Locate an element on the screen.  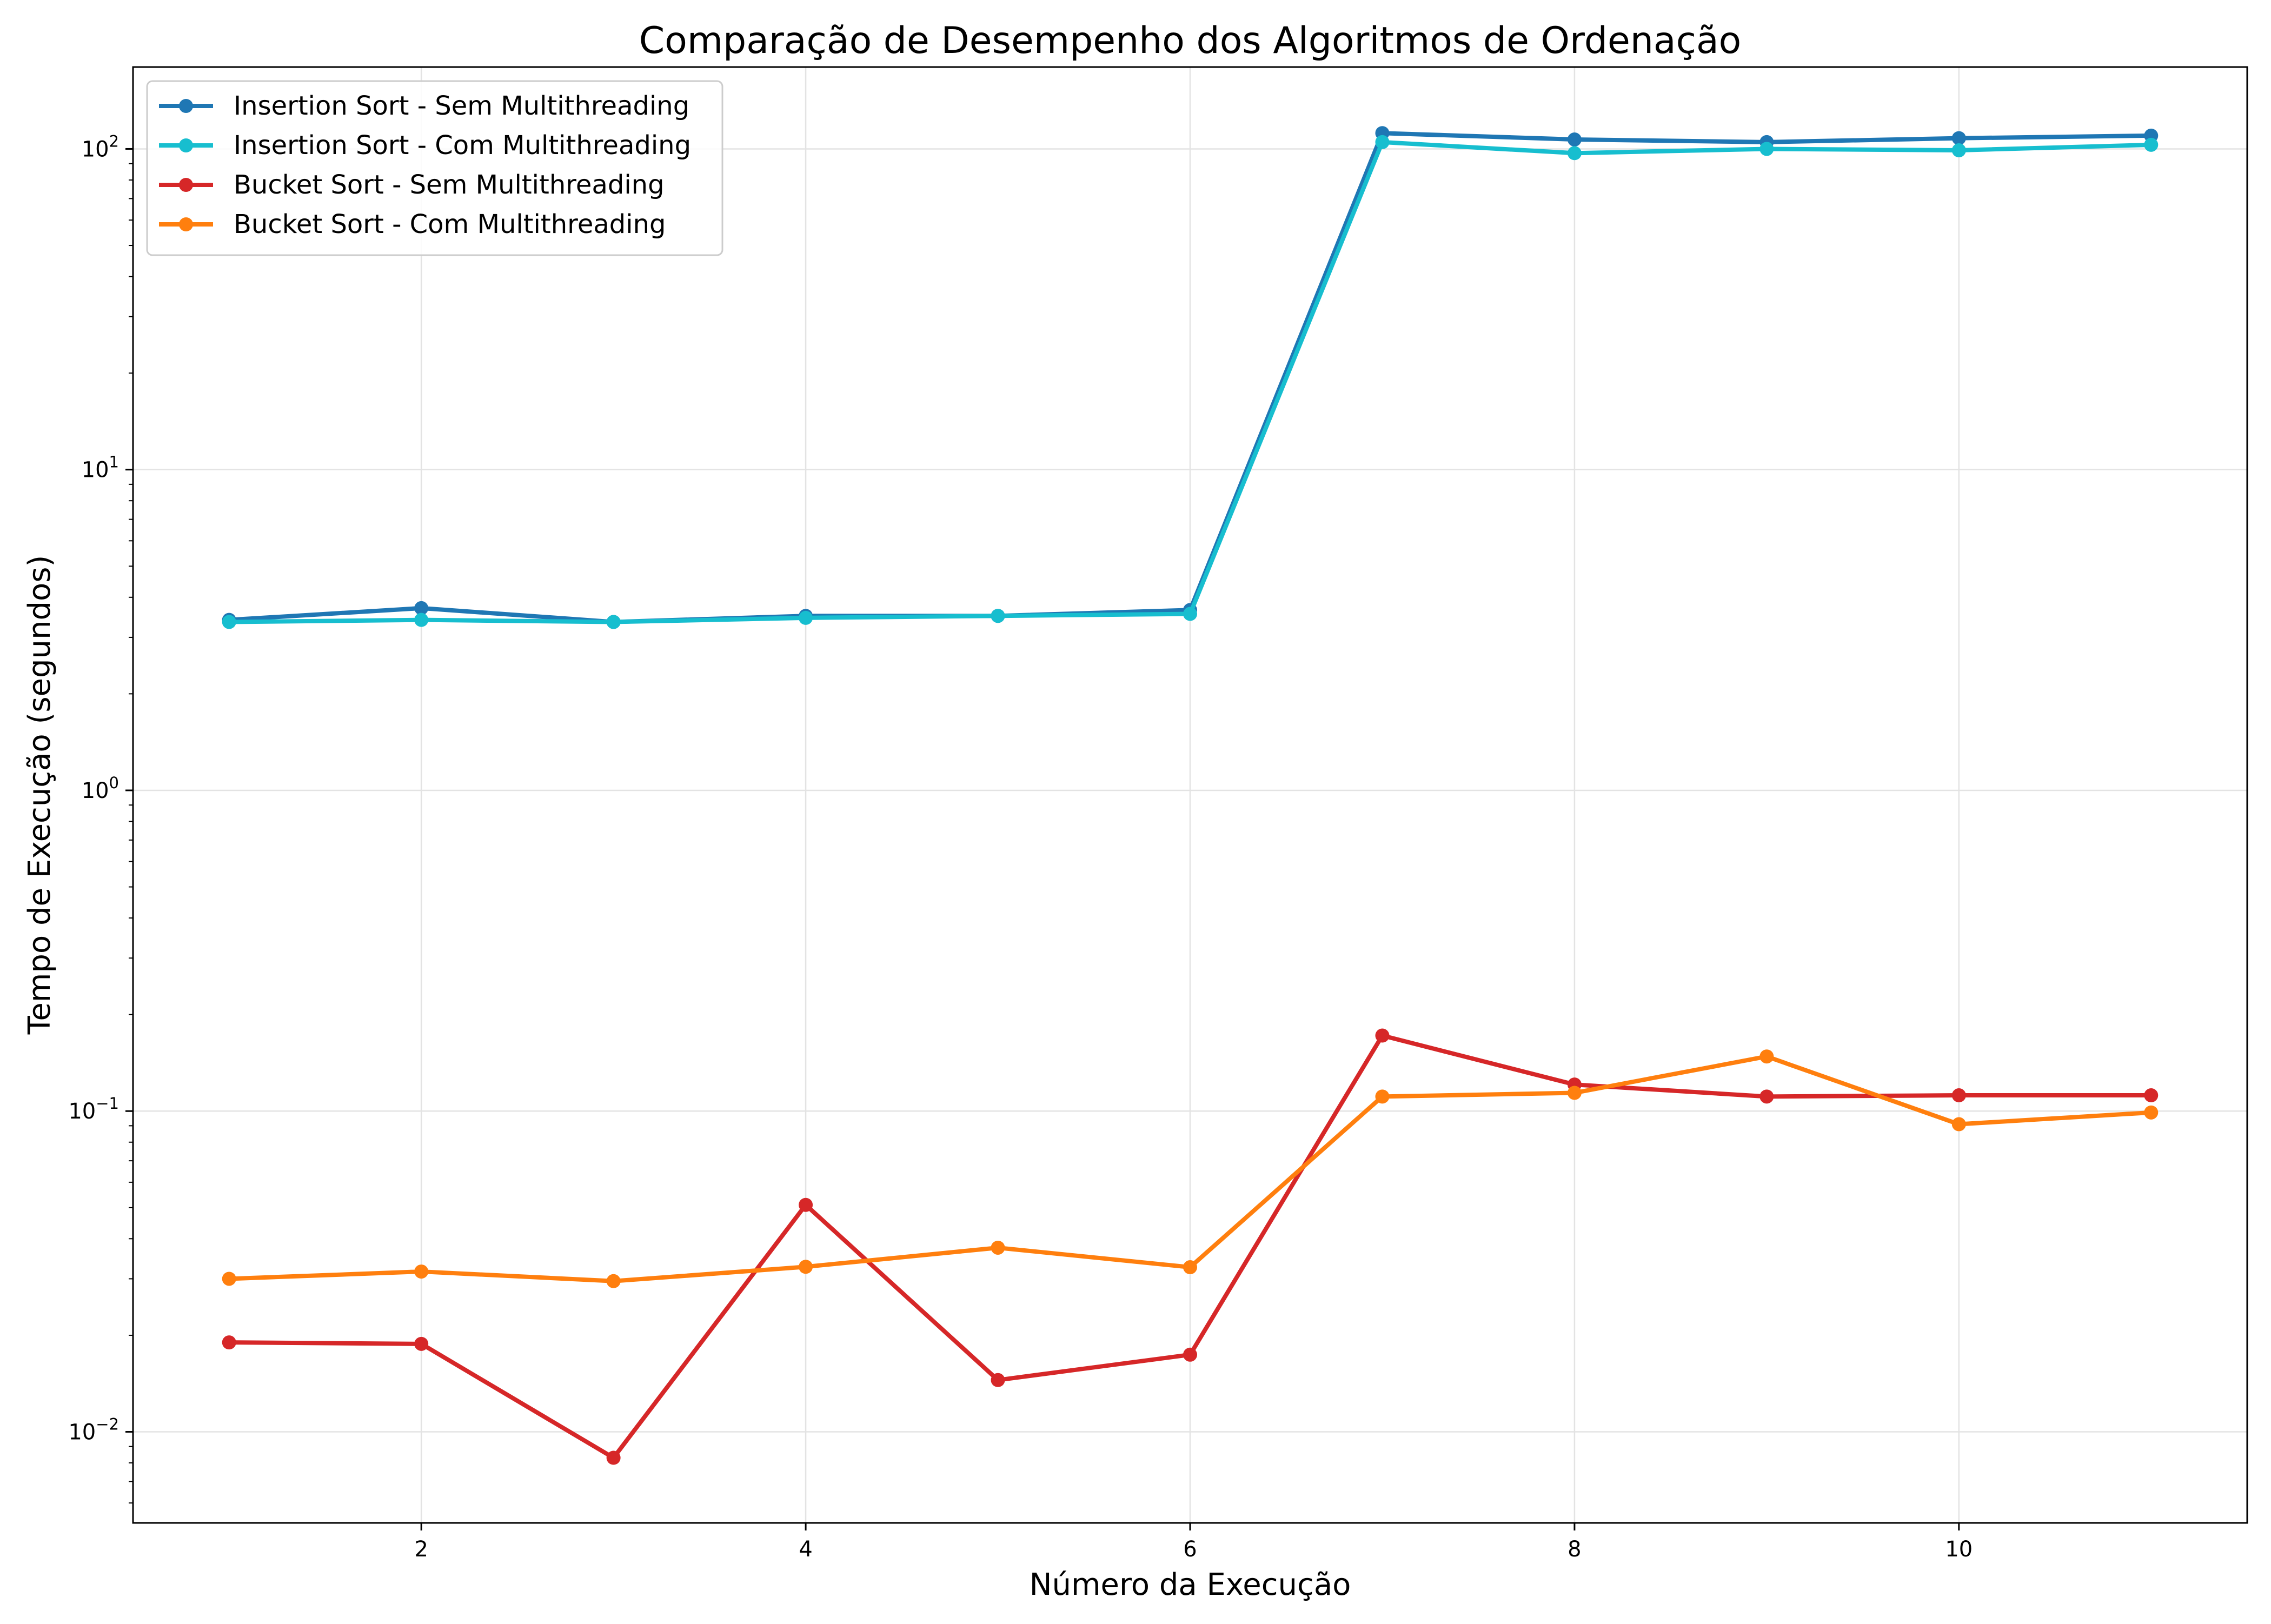
y-tick-label: 10² is located at coordinates (100, 147).